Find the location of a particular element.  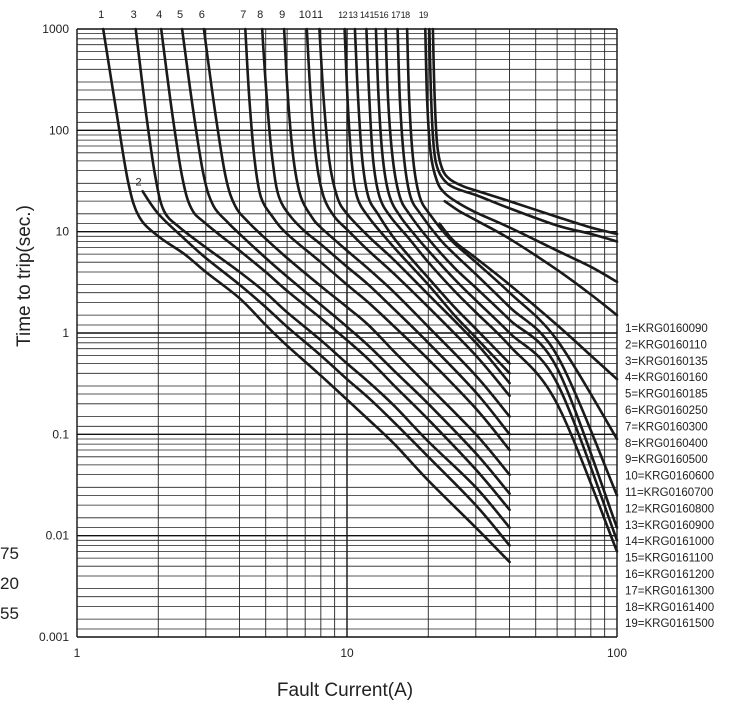

curve-label-16: 16 is located at coordinates (384, 15).